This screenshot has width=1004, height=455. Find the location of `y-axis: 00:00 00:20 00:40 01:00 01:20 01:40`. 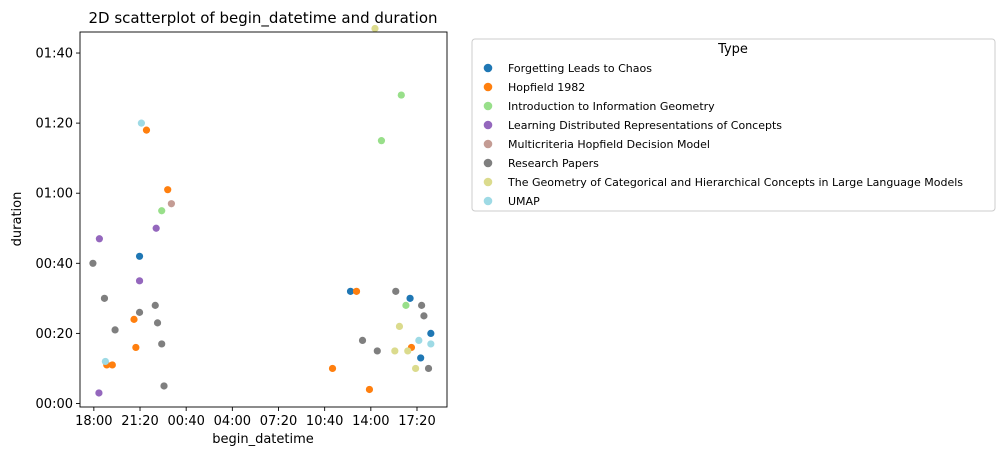

y-axis: 00:00 00:20 00:40 01:00 01:20 01:40 is located at coordinates (58, 229).